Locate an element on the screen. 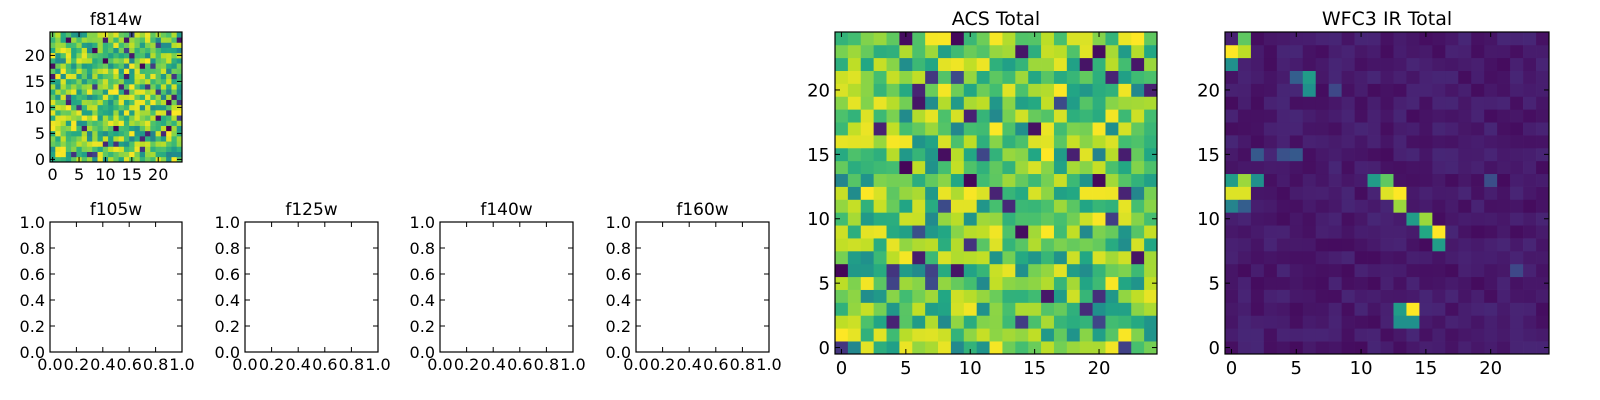 Image resolution: width=1600 pixels, height=400 pixels. x-tick-label: 5 is located at coordinates (79, 174).